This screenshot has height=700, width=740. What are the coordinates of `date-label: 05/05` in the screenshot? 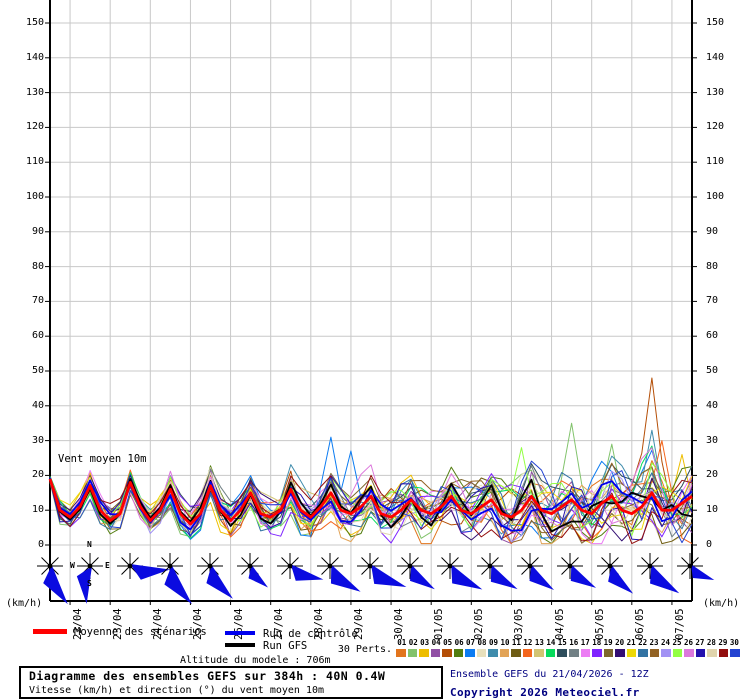 It's located at (599, 624).